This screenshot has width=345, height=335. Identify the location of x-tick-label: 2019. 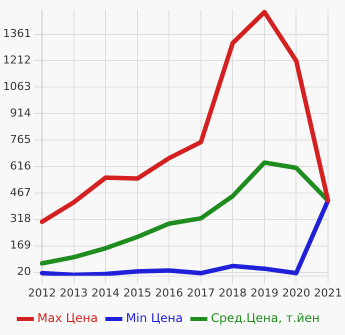
(264, 293).